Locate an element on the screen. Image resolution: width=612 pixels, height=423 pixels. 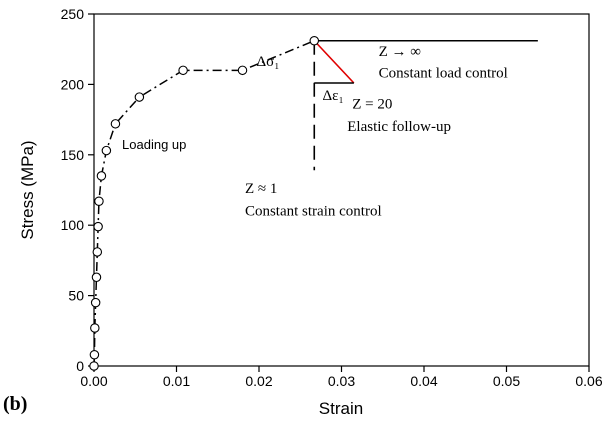
delta-epsilon-label: Δε₁ is located at coordinates (333, 96).